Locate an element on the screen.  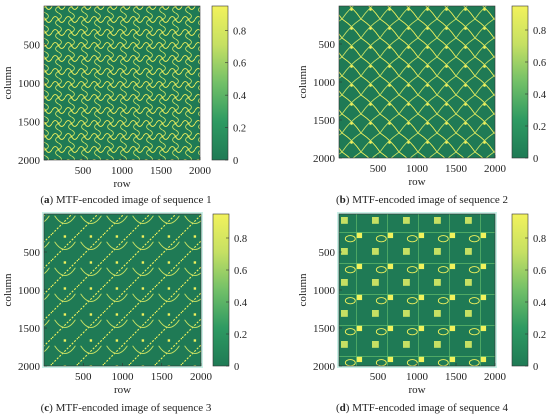
caption-letter: d is located at coordinates (343, 408).